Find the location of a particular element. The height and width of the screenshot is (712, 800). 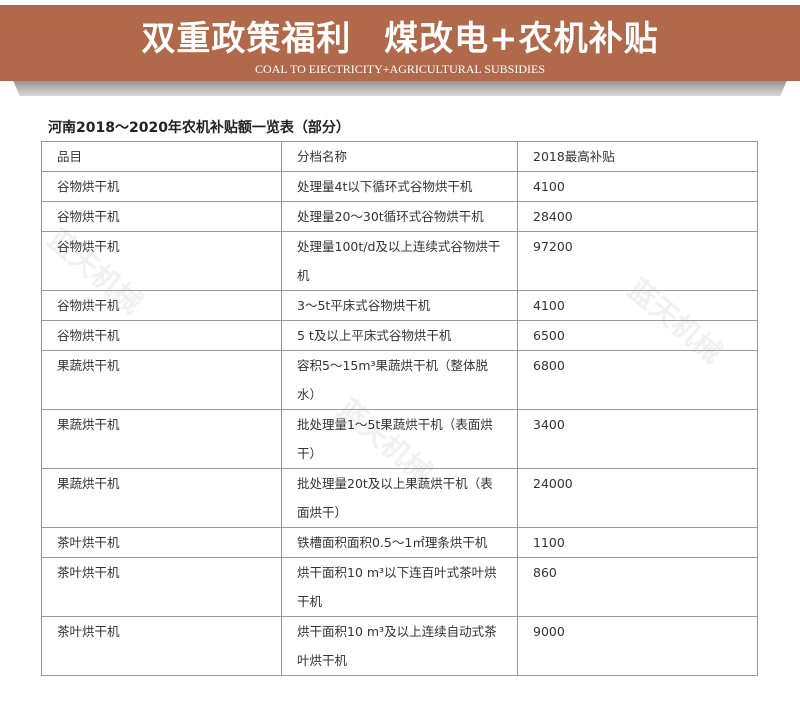

cell-tier-name: 处理量4t以下循环式谷物烘干机 is located at coordinates (399, 186).